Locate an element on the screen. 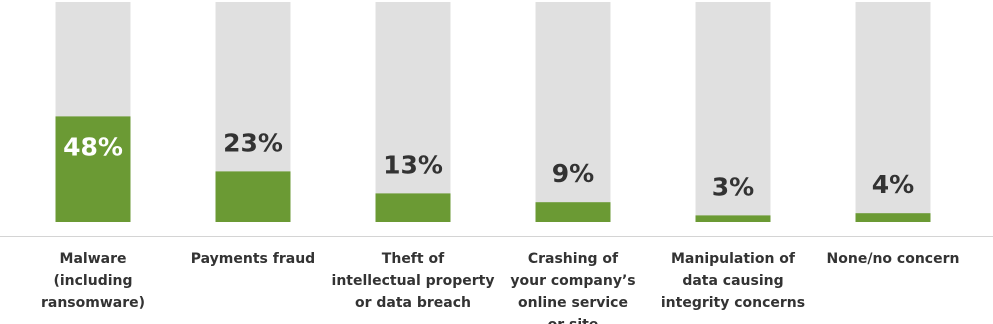 This screenshot has width=993, height=324. category-label: data causing is located at coordinates (732, 281).